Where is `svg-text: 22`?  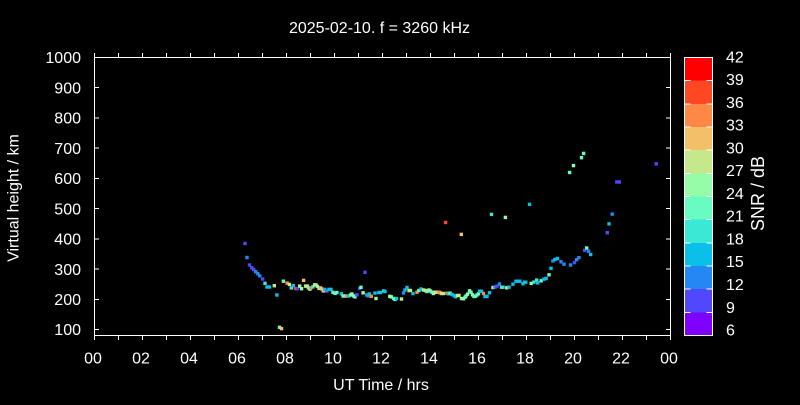
svg-text: 22 is located at coordinates (621, 359).